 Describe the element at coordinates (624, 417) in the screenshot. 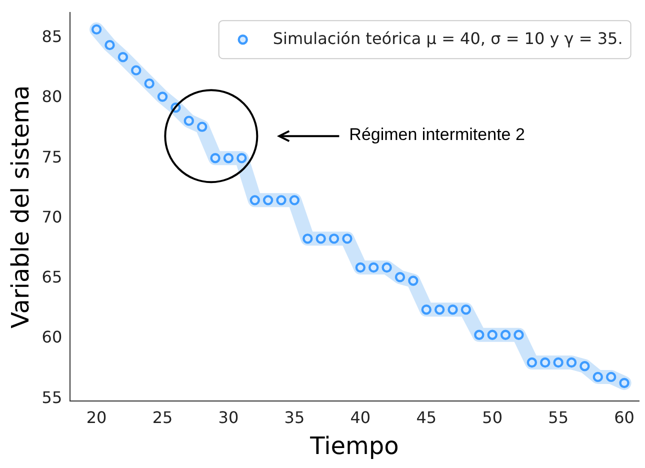

I see `x-tick-label: 60` at that location.